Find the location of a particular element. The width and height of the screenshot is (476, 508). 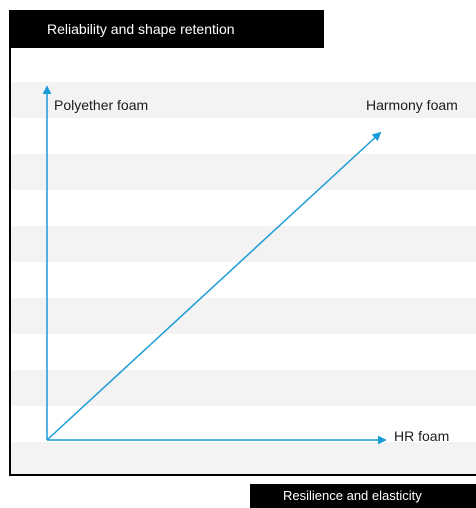

diagonal-label: Harmony foam is located at coordinates (412, 105).